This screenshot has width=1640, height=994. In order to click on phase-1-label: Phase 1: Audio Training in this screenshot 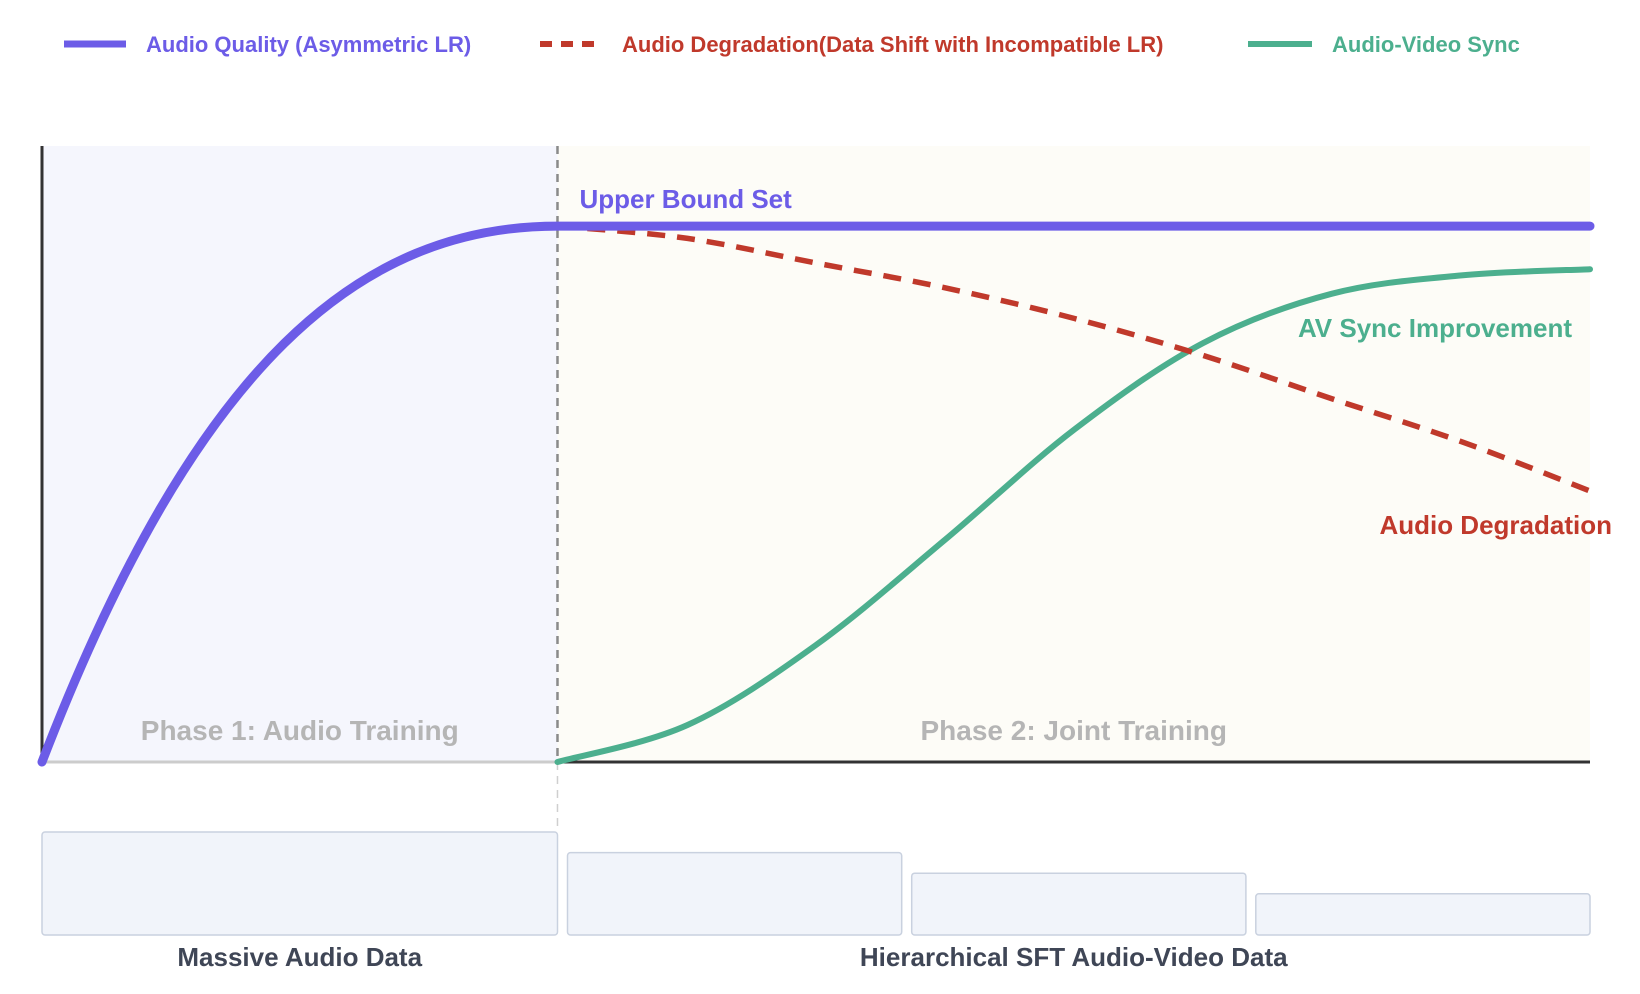, I will do `click(300, 730)`.